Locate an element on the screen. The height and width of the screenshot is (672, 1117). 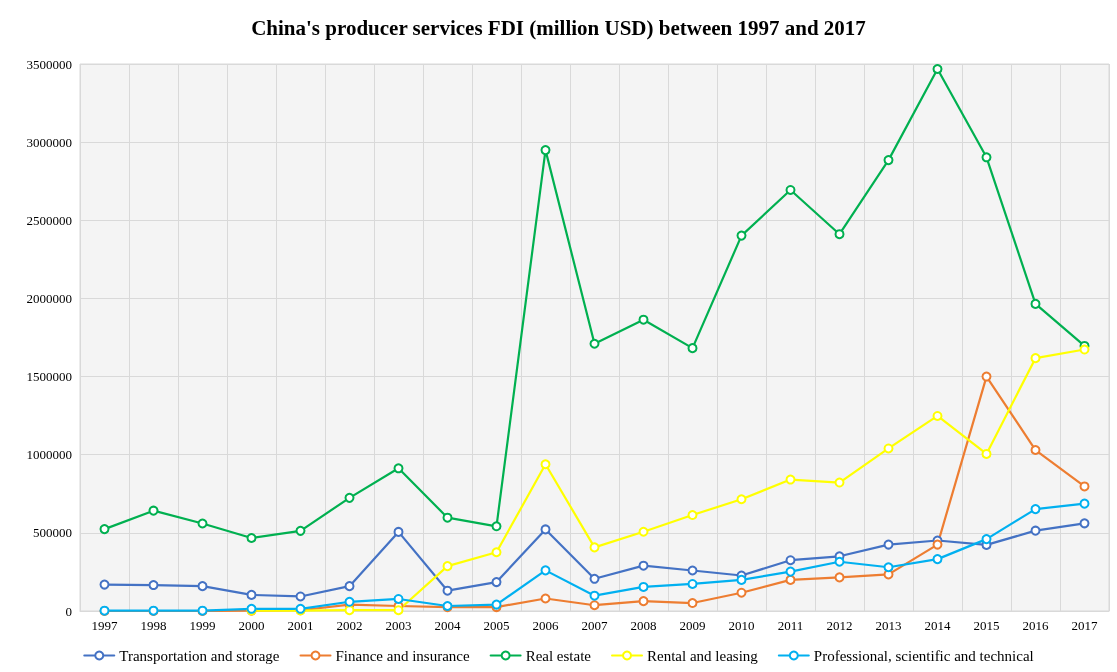
x-tick-label: 2006 is located at coordinates (545, 625).